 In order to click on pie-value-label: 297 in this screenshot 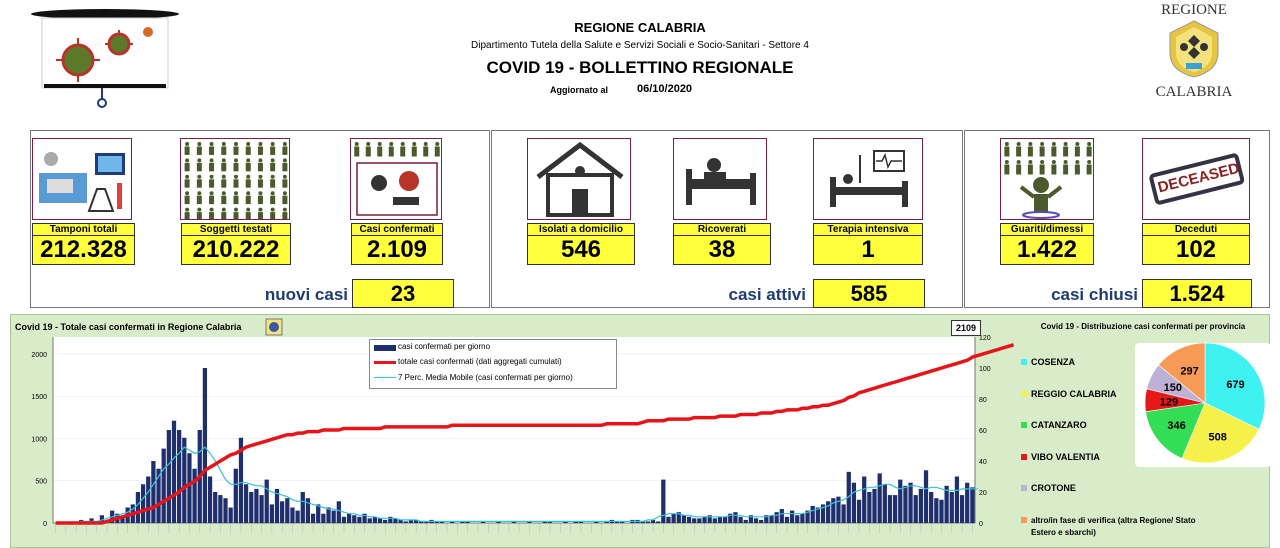, I will do `click(1189, 372)`.